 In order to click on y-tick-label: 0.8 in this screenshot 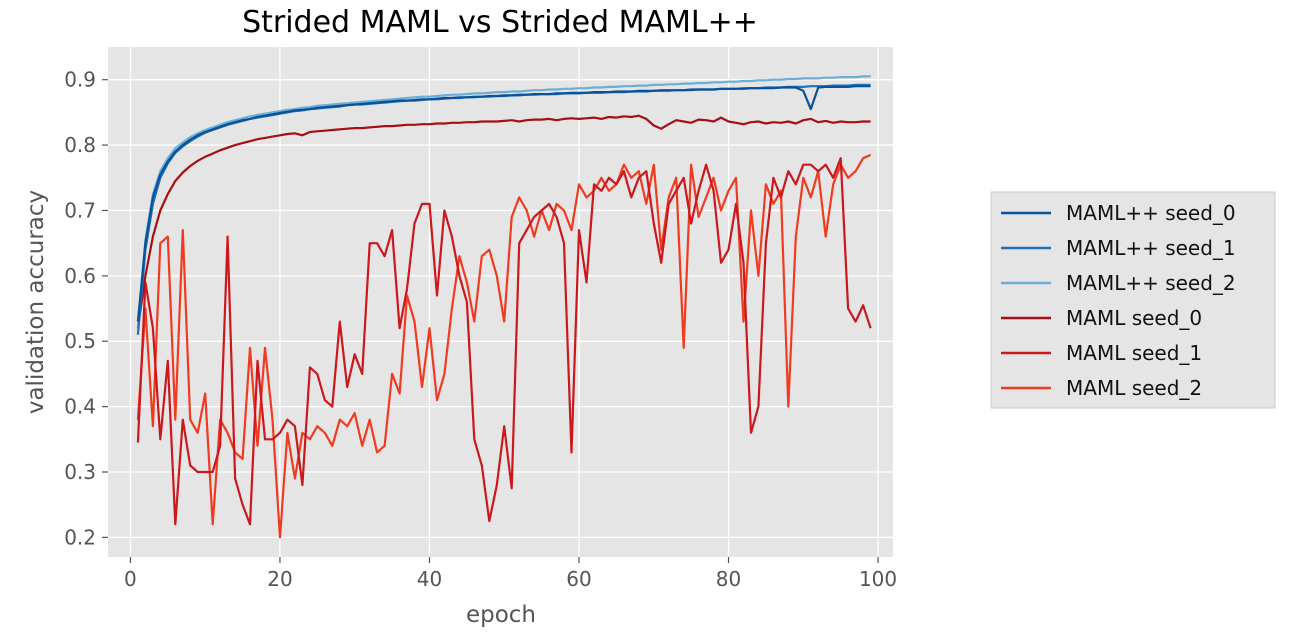, I will do `click(80, 145)`.